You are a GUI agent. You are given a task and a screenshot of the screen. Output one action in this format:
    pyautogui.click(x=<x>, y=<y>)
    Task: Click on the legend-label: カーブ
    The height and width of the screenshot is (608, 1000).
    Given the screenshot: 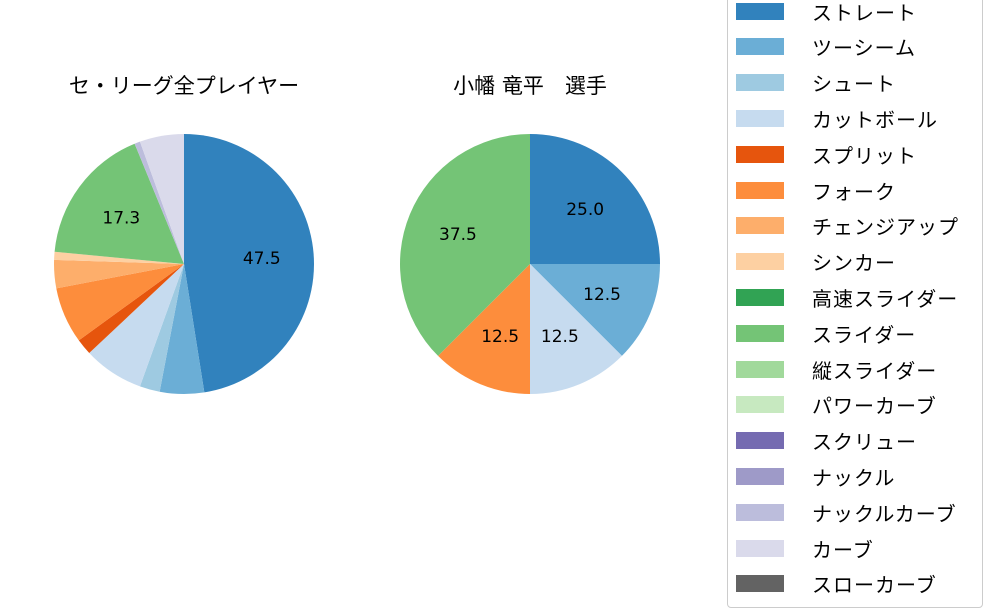 What is the action you would take?
    pyautogui.click(x=843, y=549)
    